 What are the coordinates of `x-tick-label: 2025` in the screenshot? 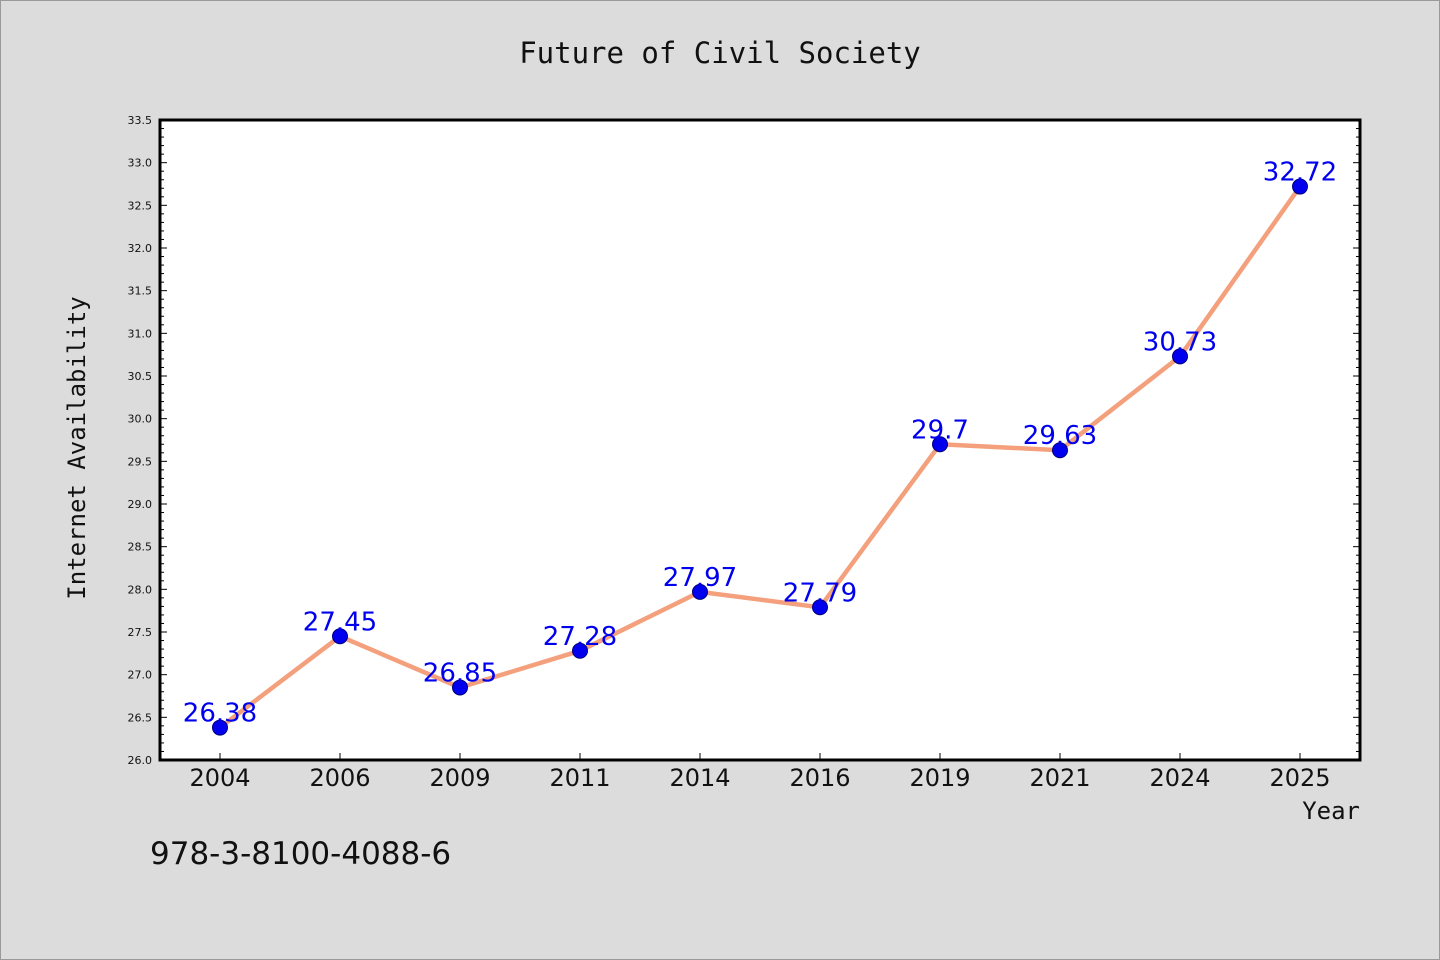 It's located at (1299, 778).